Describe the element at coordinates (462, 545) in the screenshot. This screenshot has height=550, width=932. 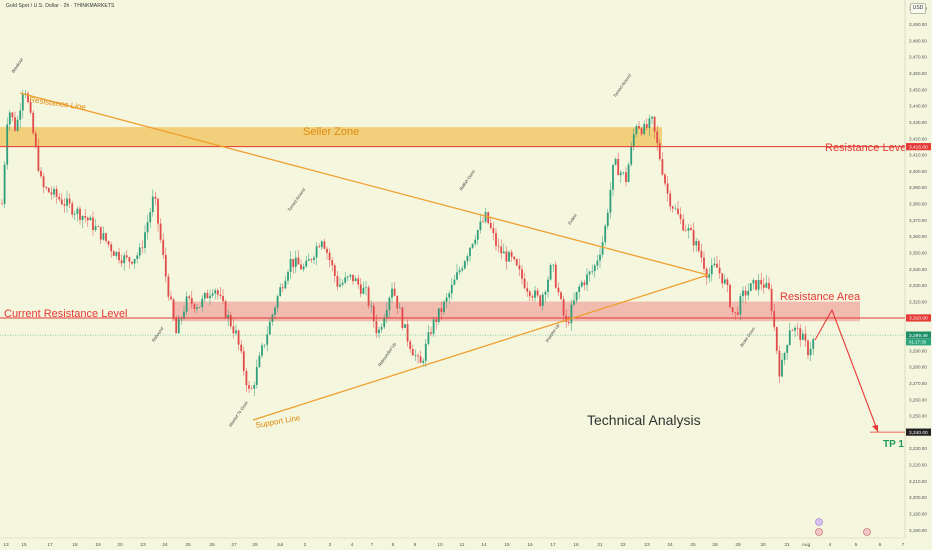
I see `x-tick-label: 11` at that location.